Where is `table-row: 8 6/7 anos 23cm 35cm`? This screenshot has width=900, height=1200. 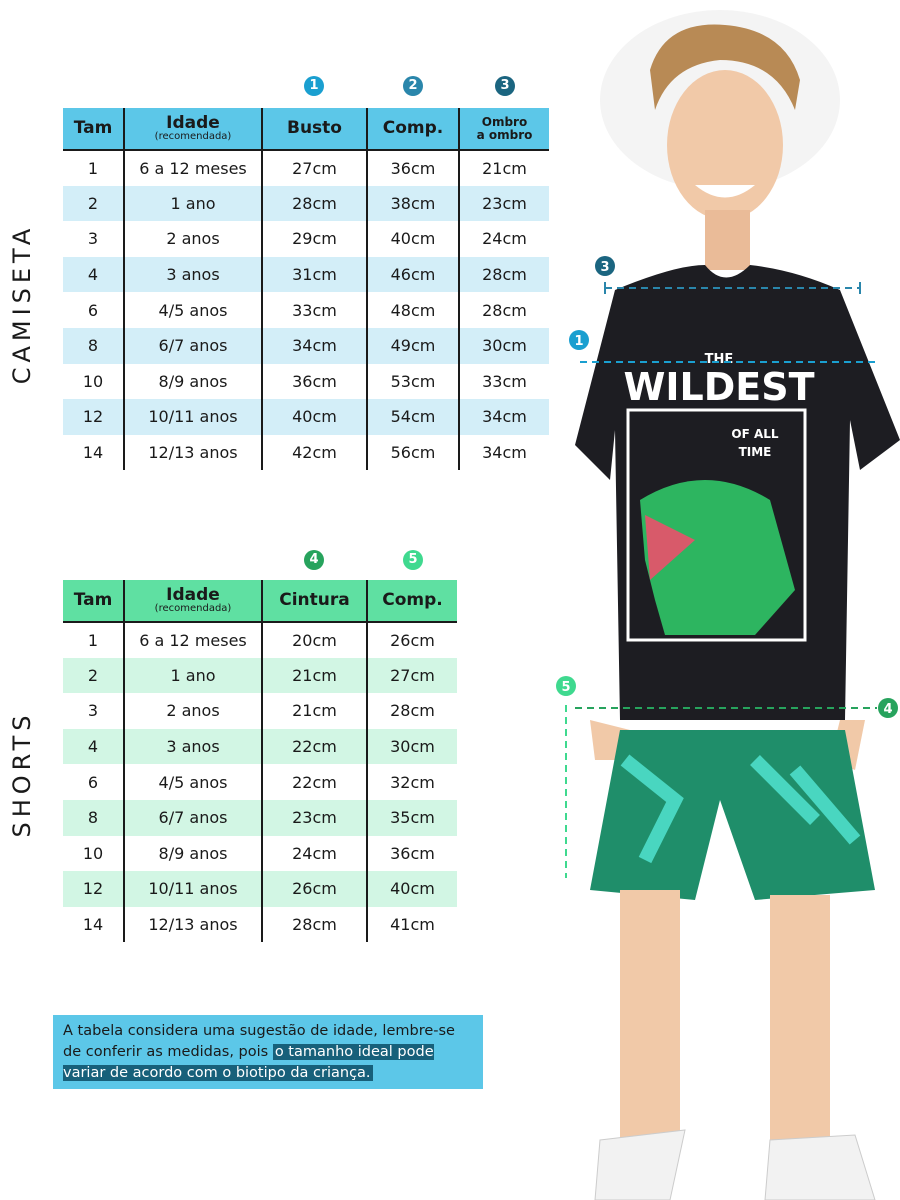 table-row: 8 6/7 anos 23cm 35cm is located at coordinates (260, 817).